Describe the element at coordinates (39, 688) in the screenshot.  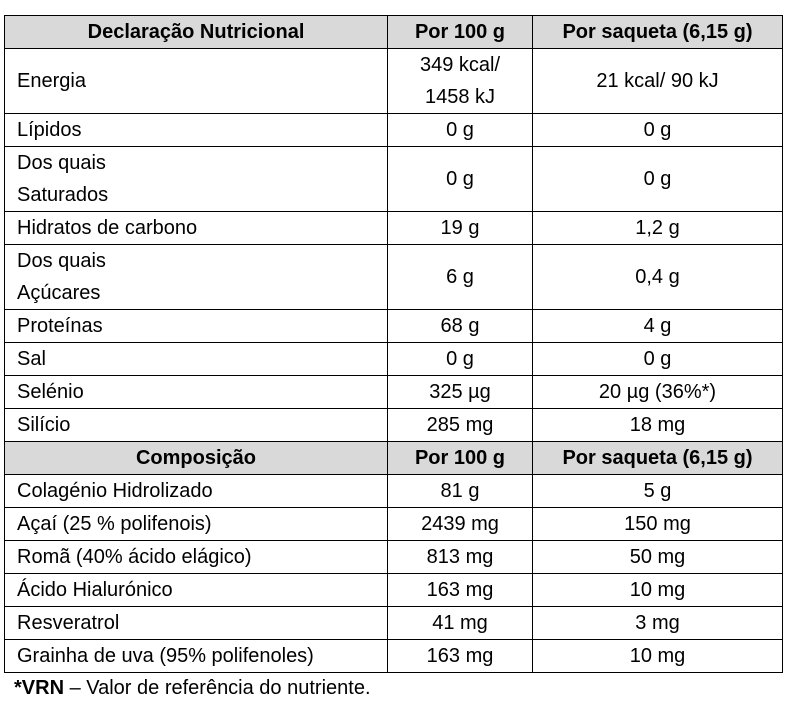
I see `footnote-abbrev: *VRN` at that location.